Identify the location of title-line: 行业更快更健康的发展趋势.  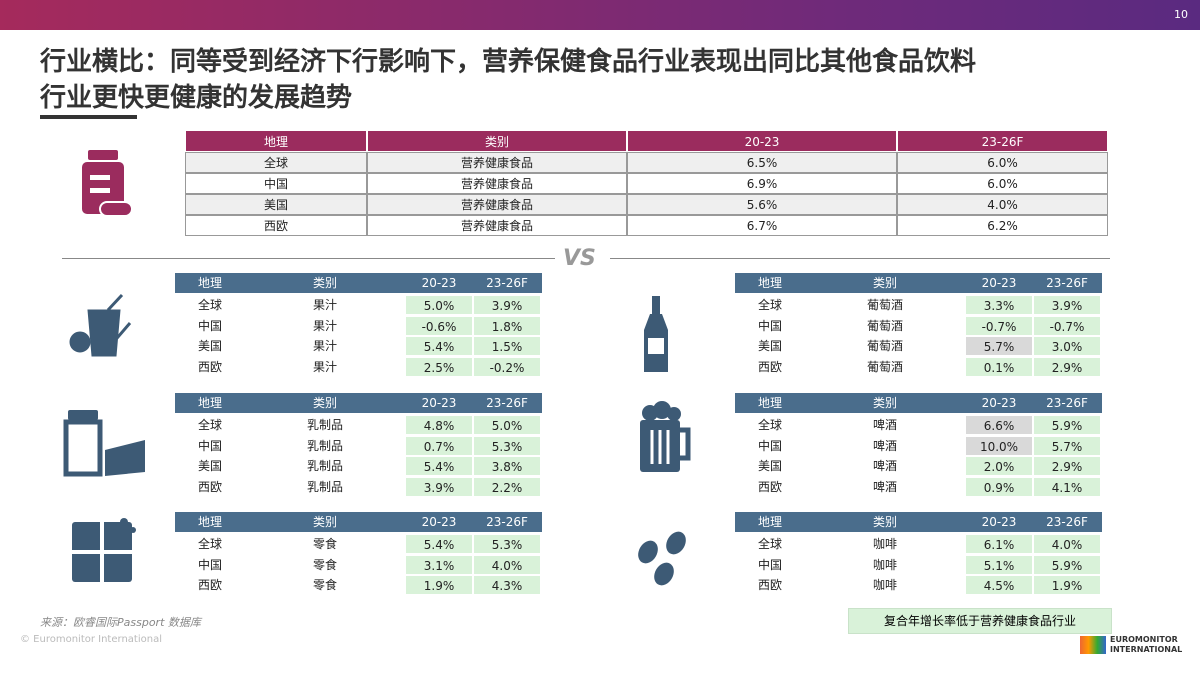
(196, 98).